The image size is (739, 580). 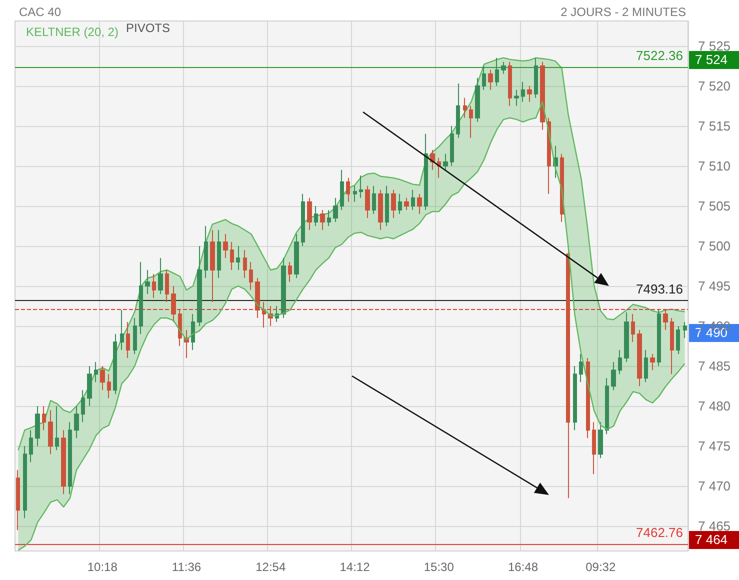 What do you see at coordinates (659, 55) in the screenshot?
I see `ref-line-label: 7522.36` at bounding box center [659, 55].